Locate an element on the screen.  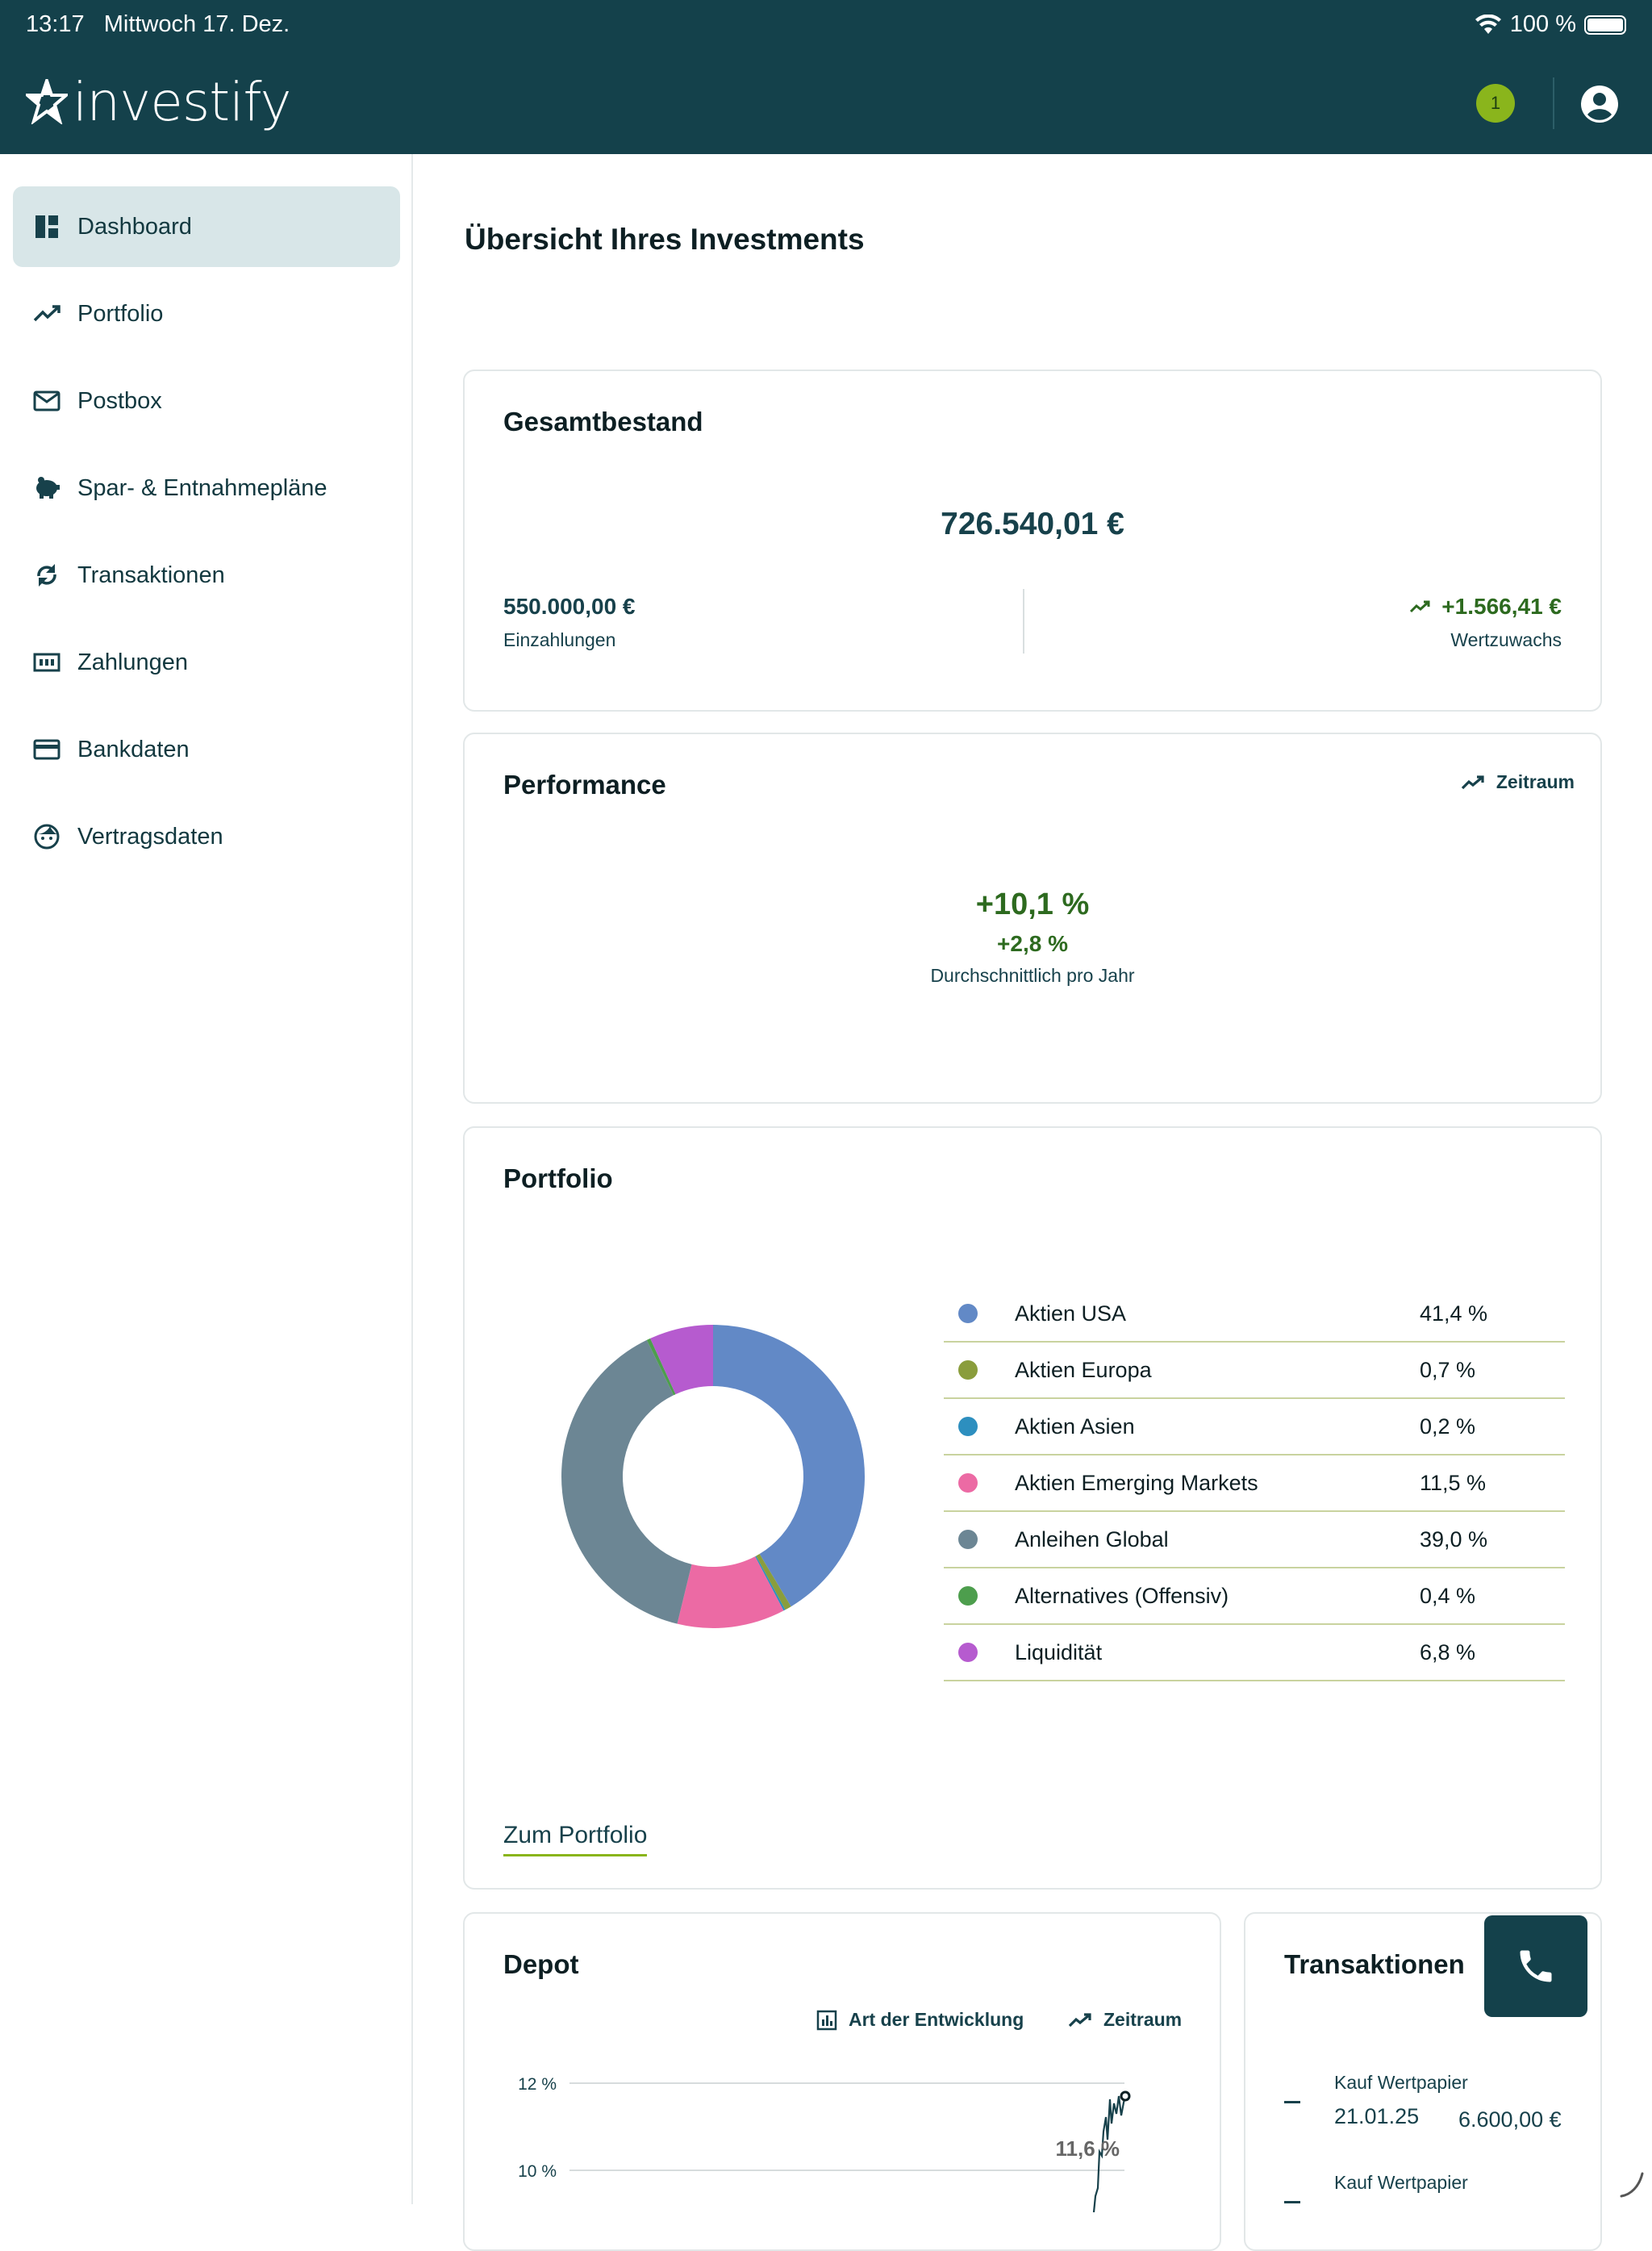
performance-line is located at coordinates (1109, 2153).